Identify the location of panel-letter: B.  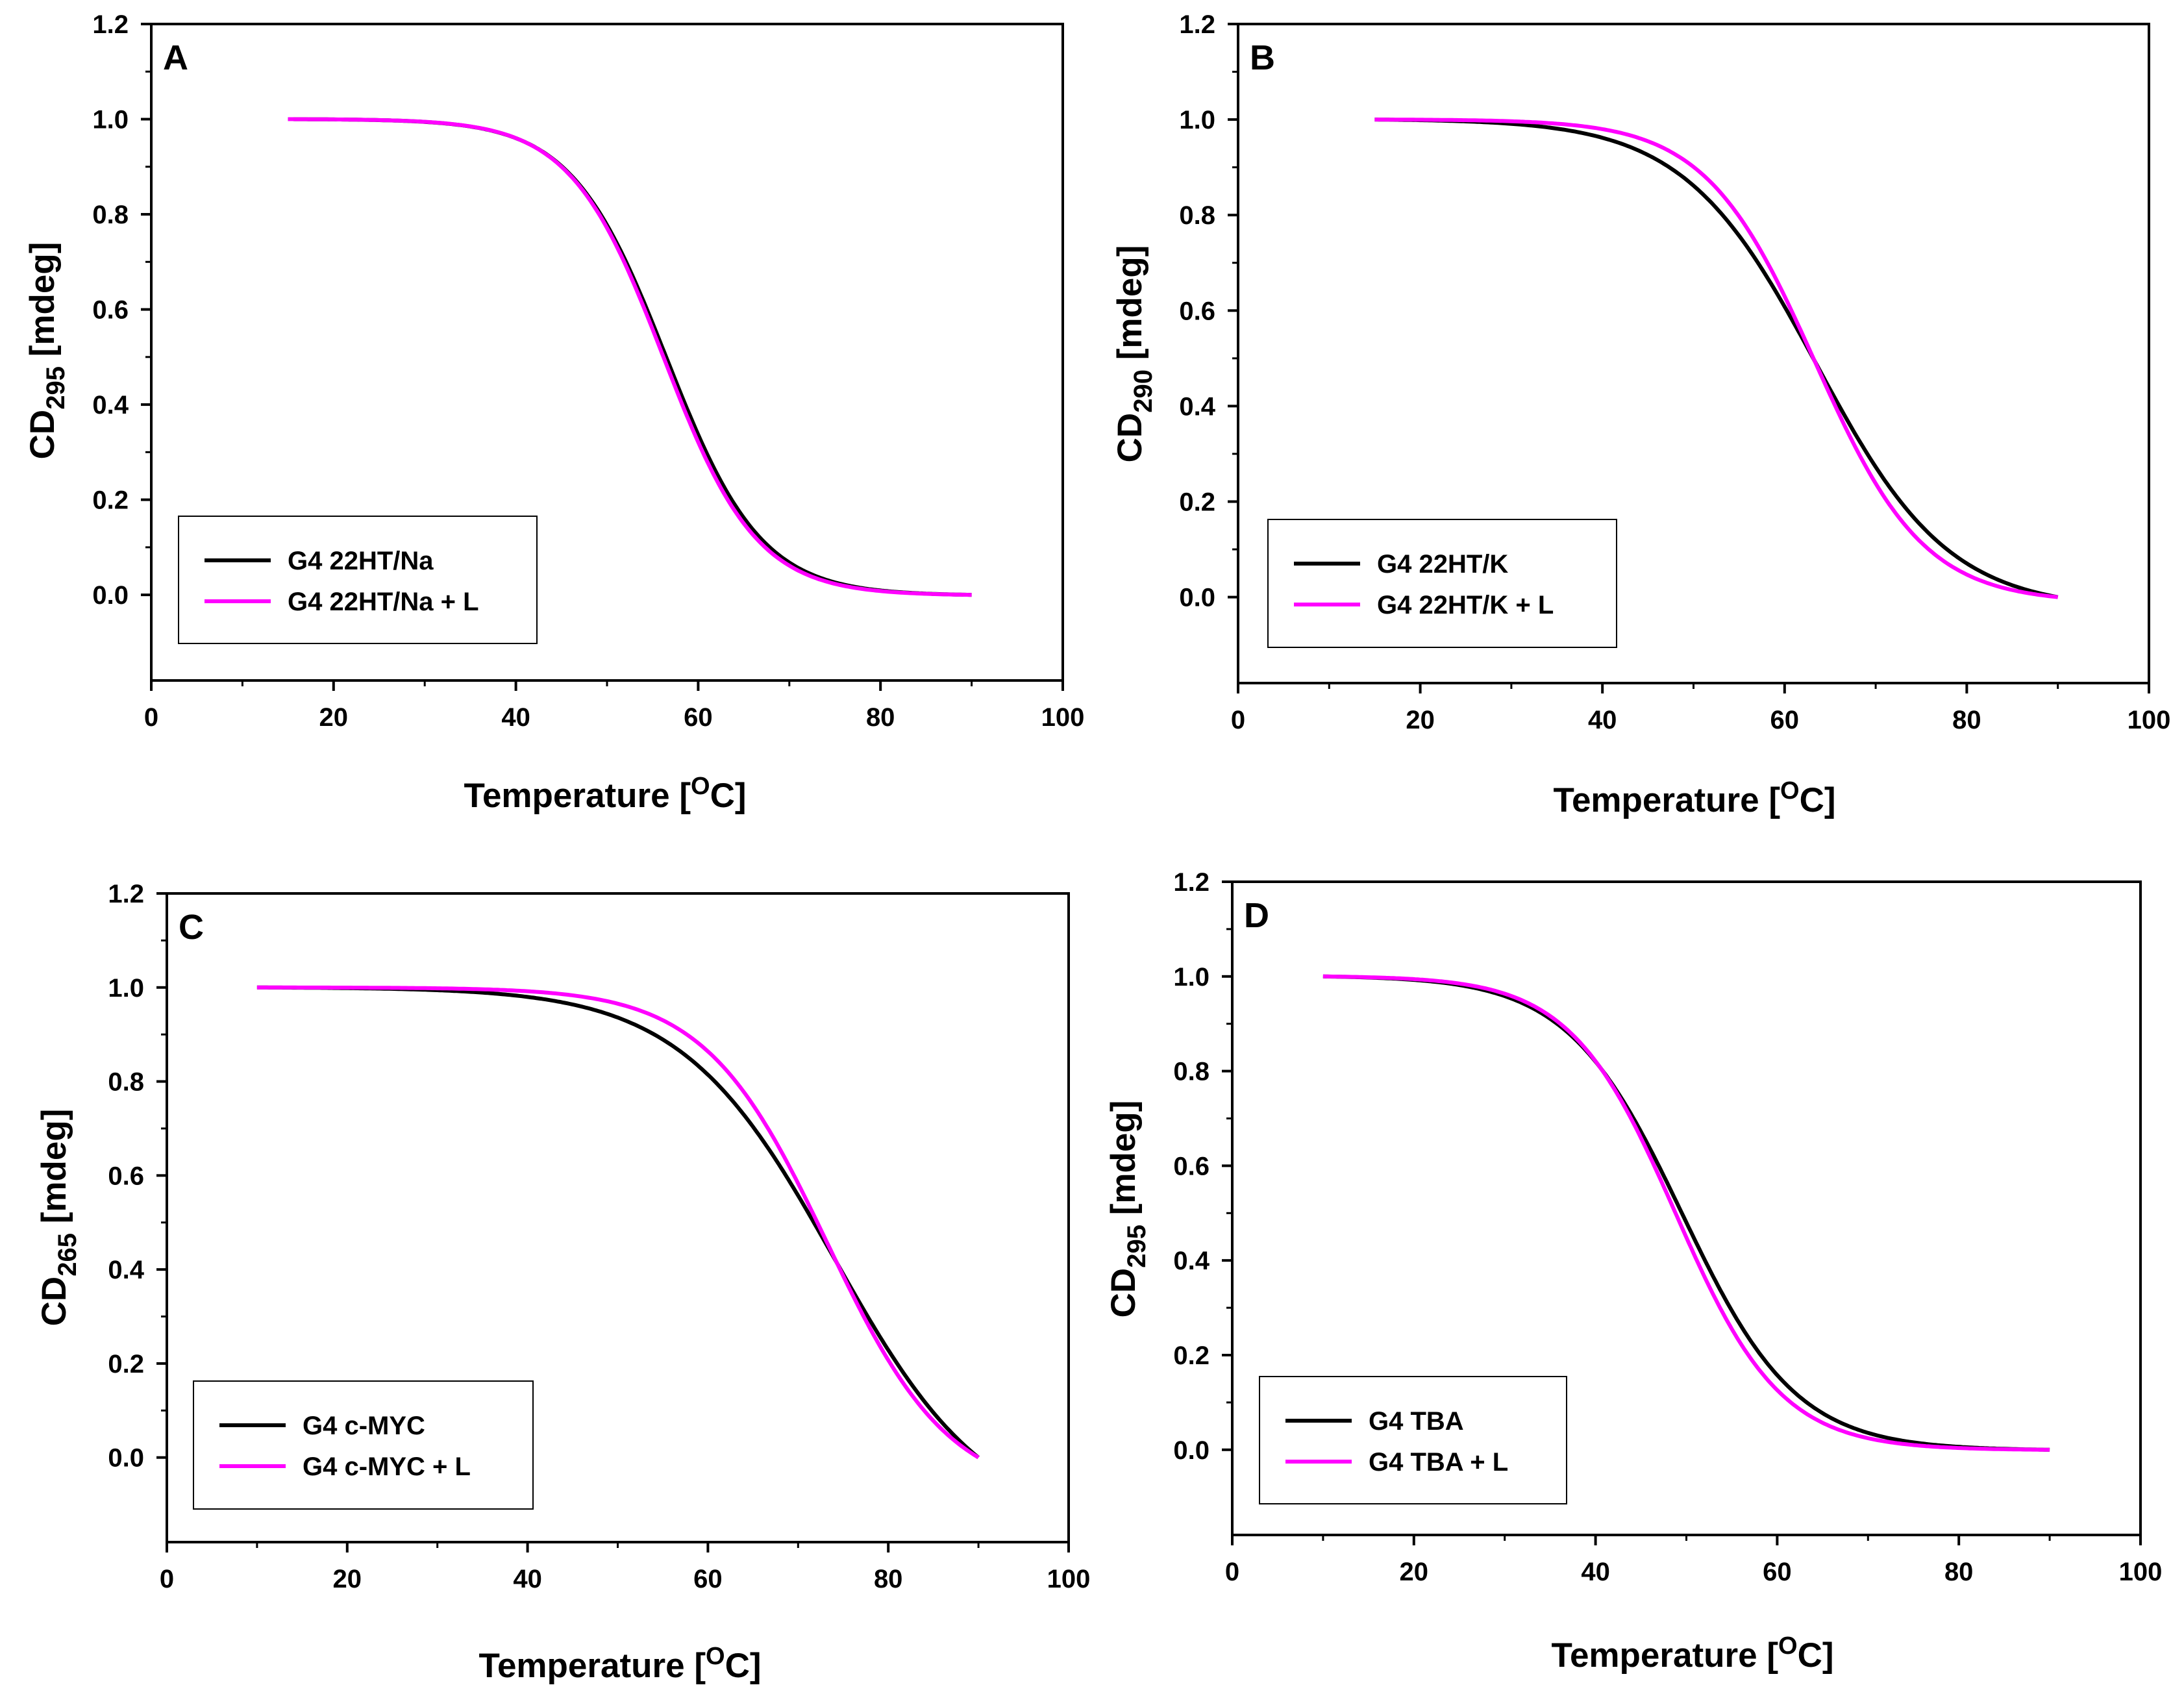
(1262, 57).